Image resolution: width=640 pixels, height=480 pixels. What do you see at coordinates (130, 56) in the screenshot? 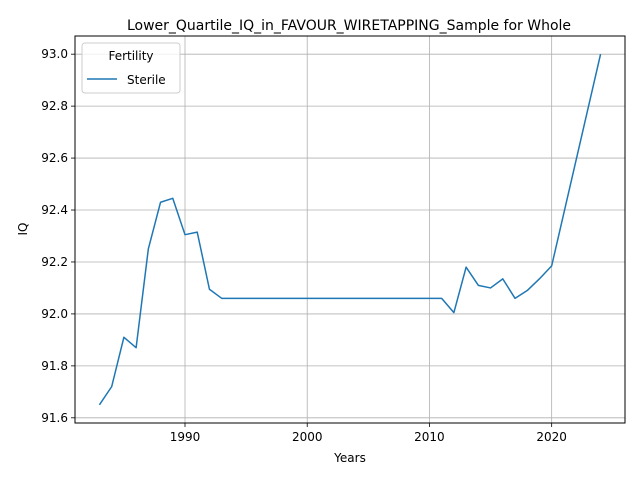
I see `legend-title: Fertility` at bounding box center [130, 56].